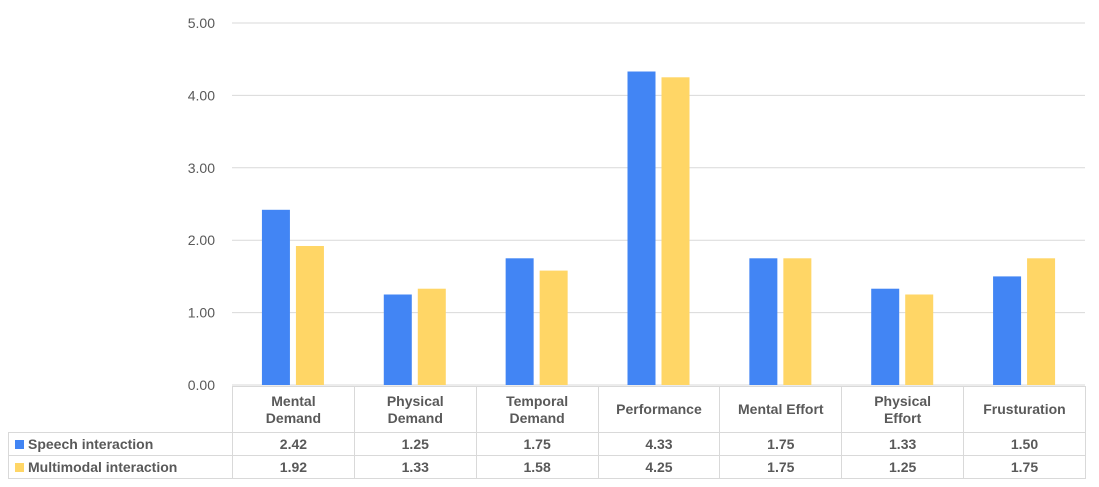 Image resolution: width=1099 pixels, height=487 pixels. I want to click on data-label: 4.33, so click(659, 444).